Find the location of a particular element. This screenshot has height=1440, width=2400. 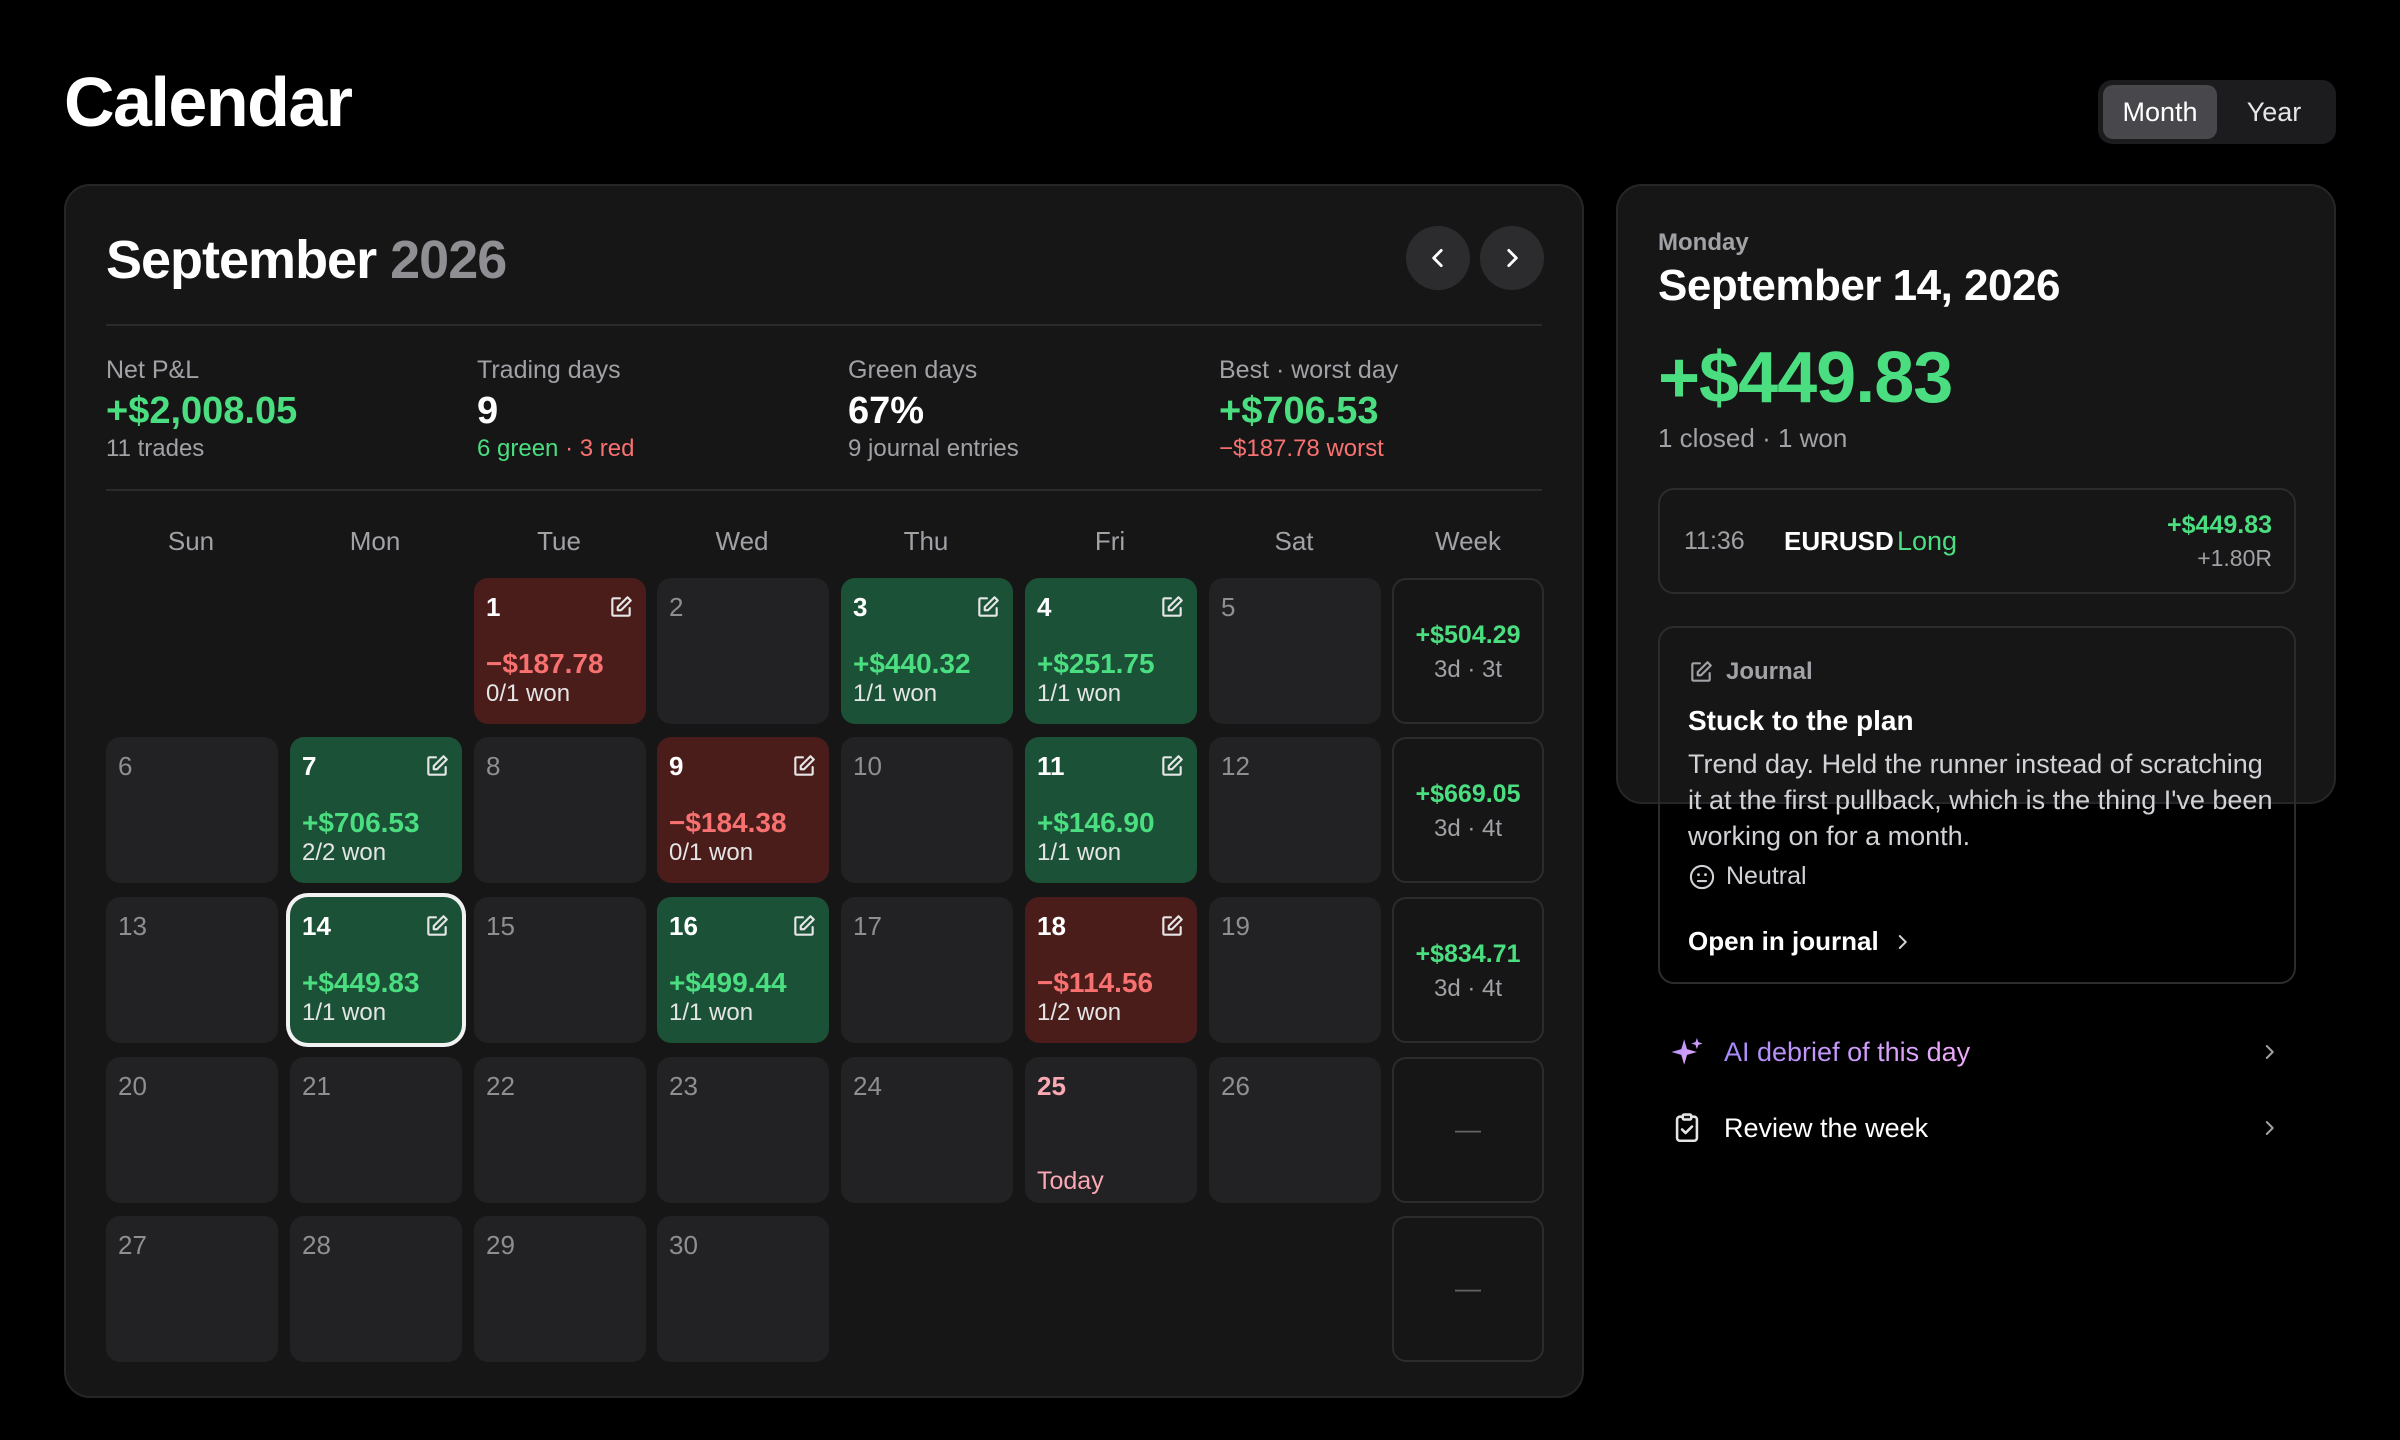

day-number: 6 is located at coordinates (125, 766).